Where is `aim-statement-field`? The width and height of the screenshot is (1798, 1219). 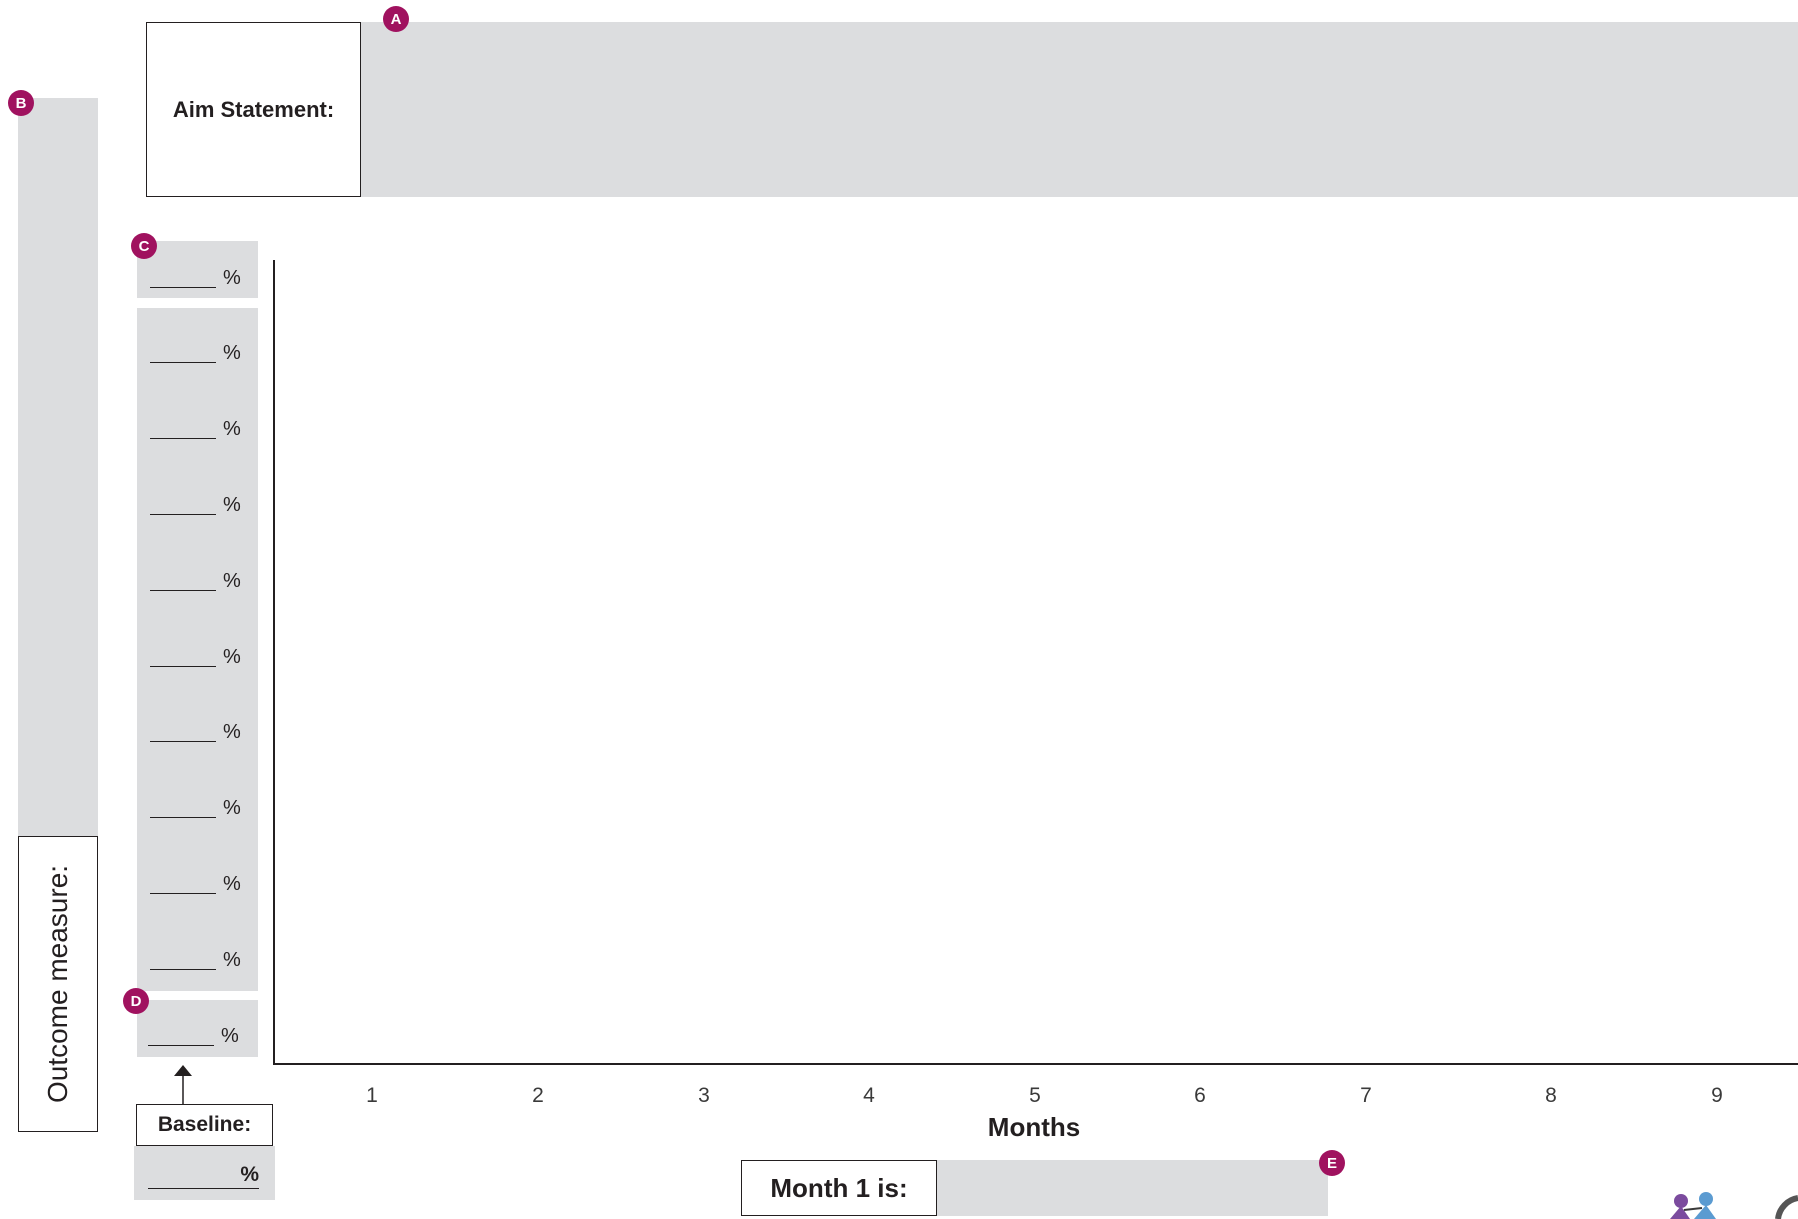 aim-statement-field is located at coordinates (1079, 109).